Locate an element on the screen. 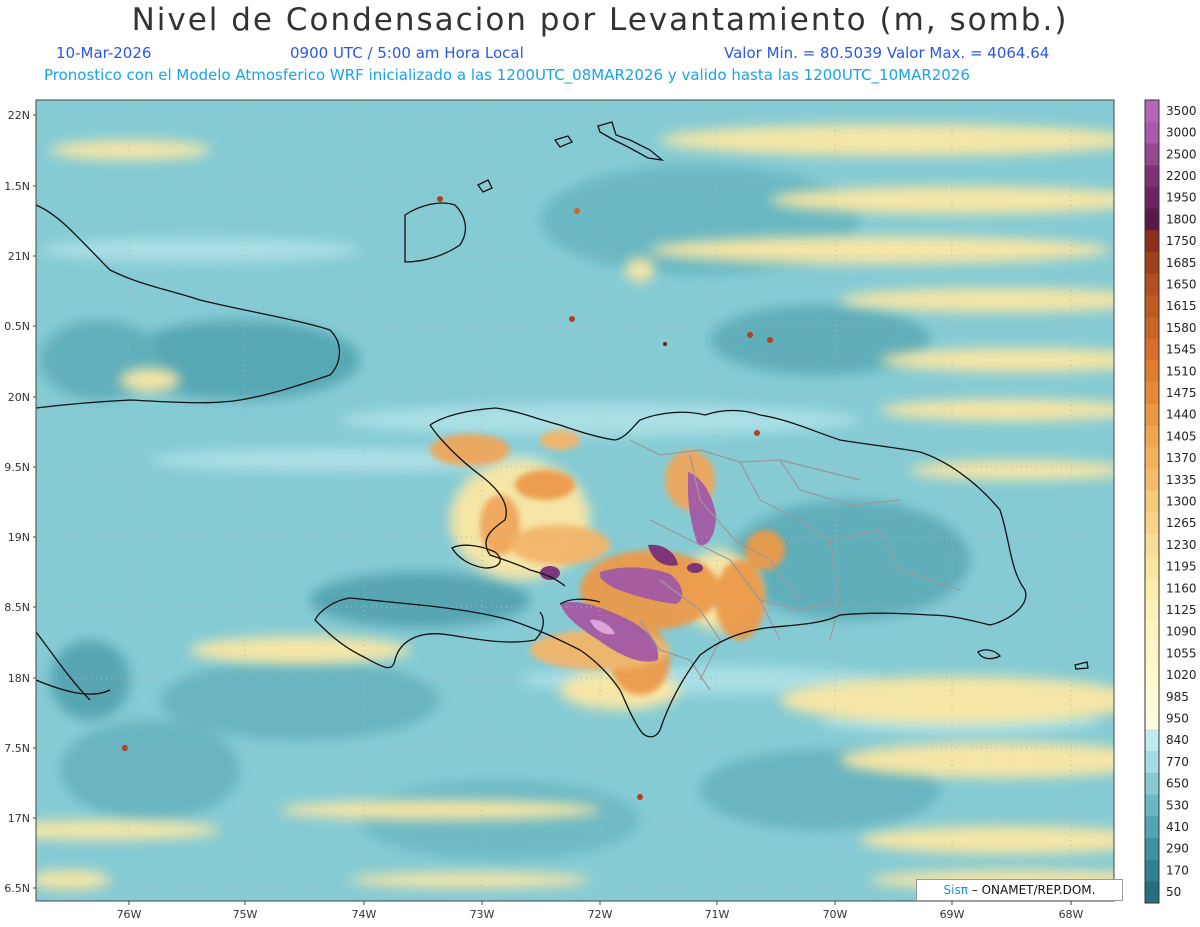  colorbar-label: 1545 is located at coordinates (1181, 350).